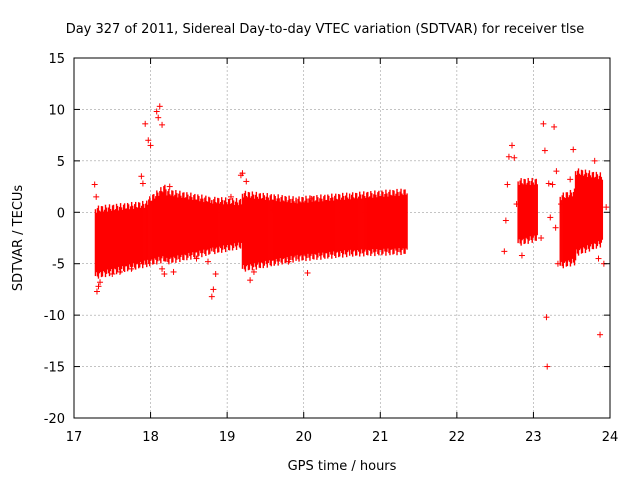 The width and height of the screenshot is (640, 480). I want to click on x-tick-label: 24, so click(610, 437).